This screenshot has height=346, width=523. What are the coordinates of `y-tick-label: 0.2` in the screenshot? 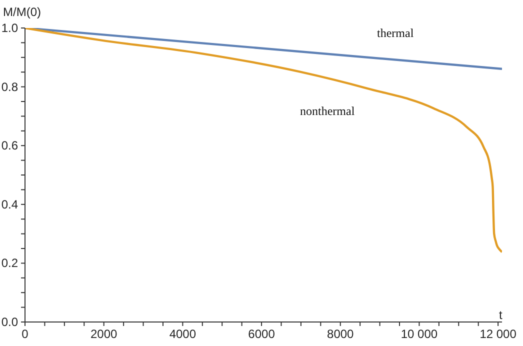 It's located at (9, 263).